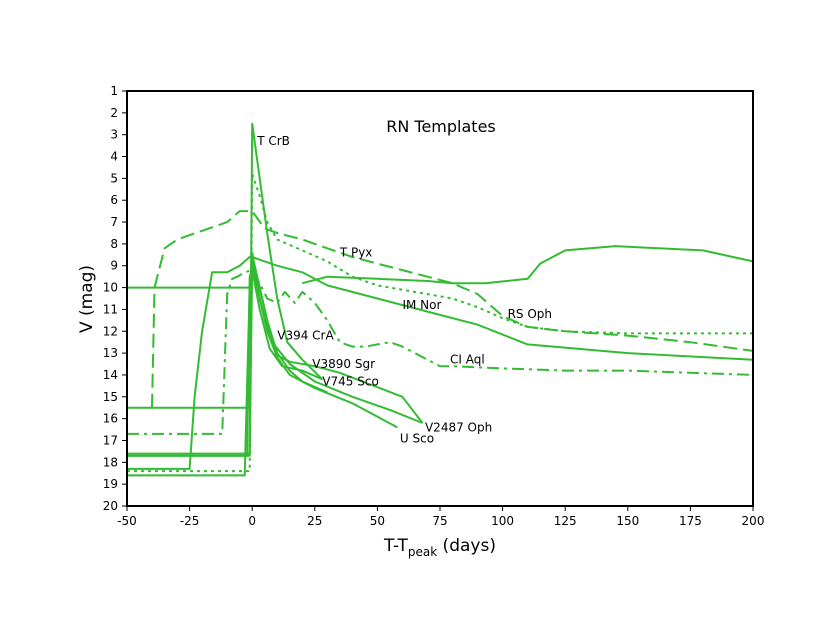  I want to click on x-tick-label-75: 75, so click(439, 521).